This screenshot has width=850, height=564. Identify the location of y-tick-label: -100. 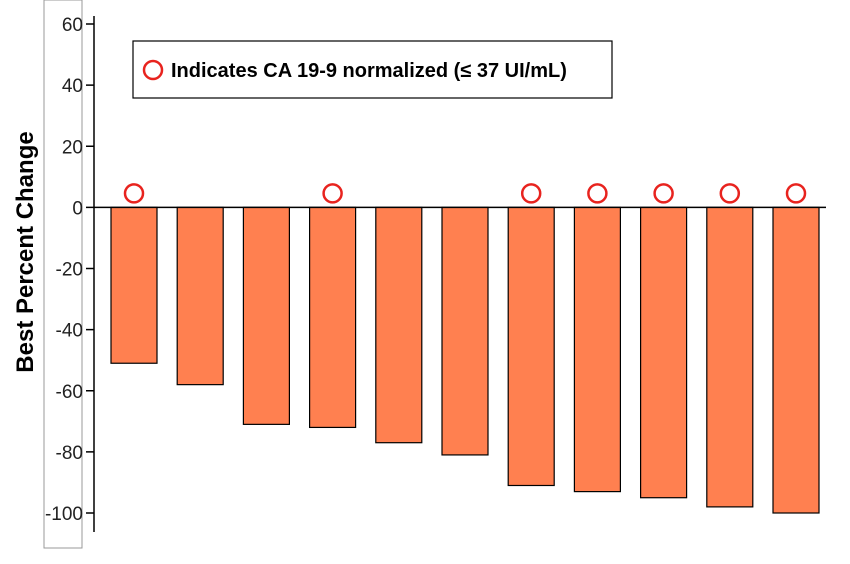
(64, 514).